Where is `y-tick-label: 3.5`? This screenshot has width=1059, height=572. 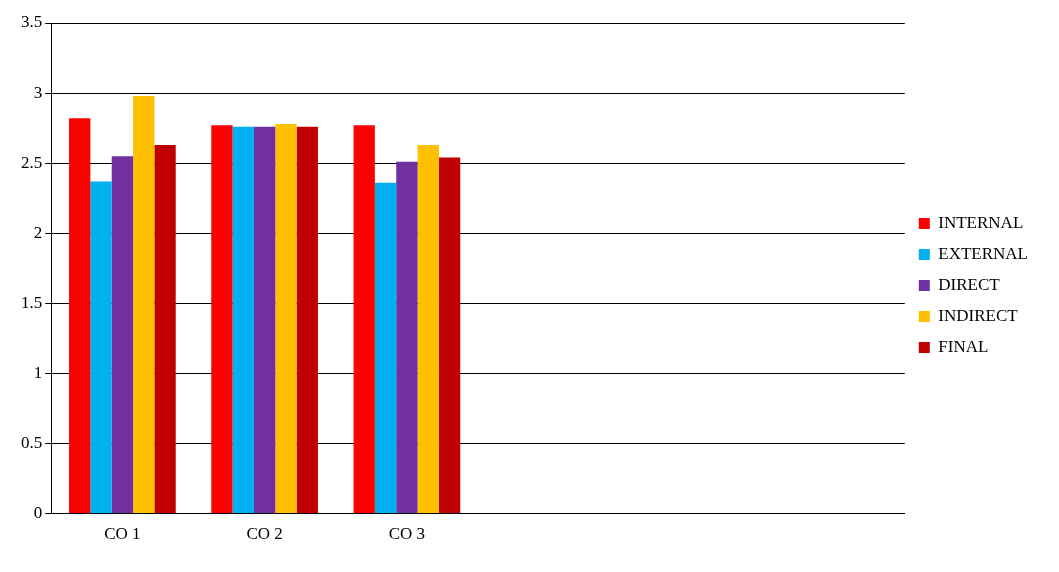 y-tick-label: 3.5 is located at coordinates (32, 22).